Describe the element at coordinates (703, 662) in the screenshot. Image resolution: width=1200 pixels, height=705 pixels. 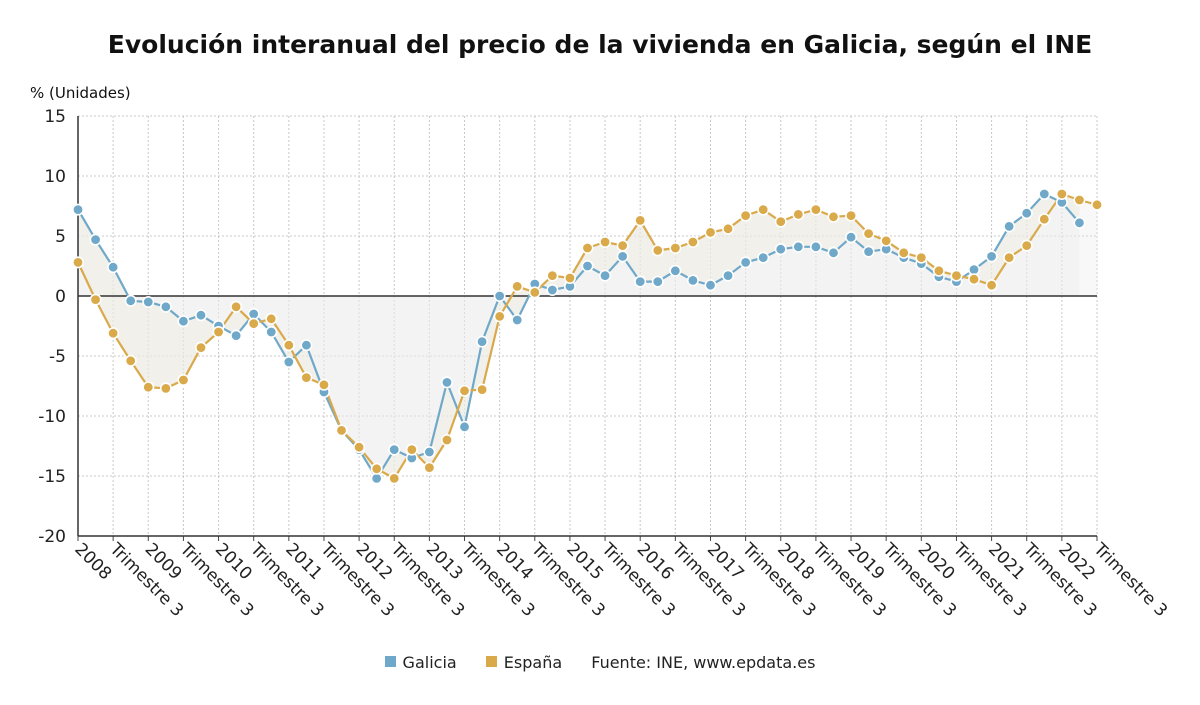
I see `source-note: Fuente: INE, www.epdata.es` at that location.